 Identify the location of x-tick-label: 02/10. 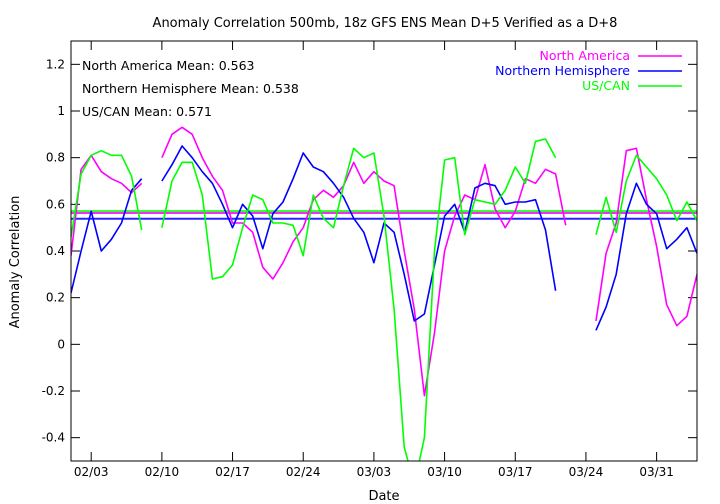
(162, 472).